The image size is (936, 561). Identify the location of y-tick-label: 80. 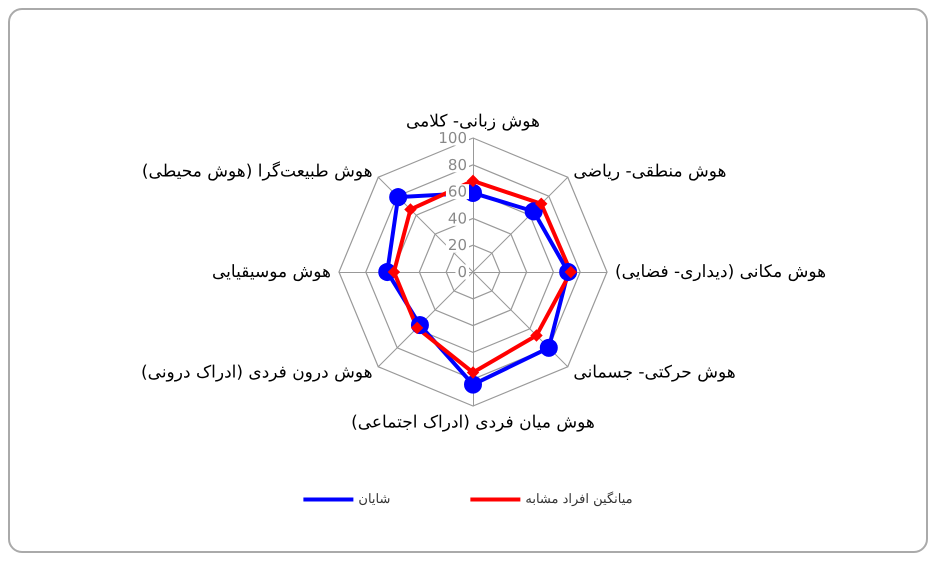
(457, 165).